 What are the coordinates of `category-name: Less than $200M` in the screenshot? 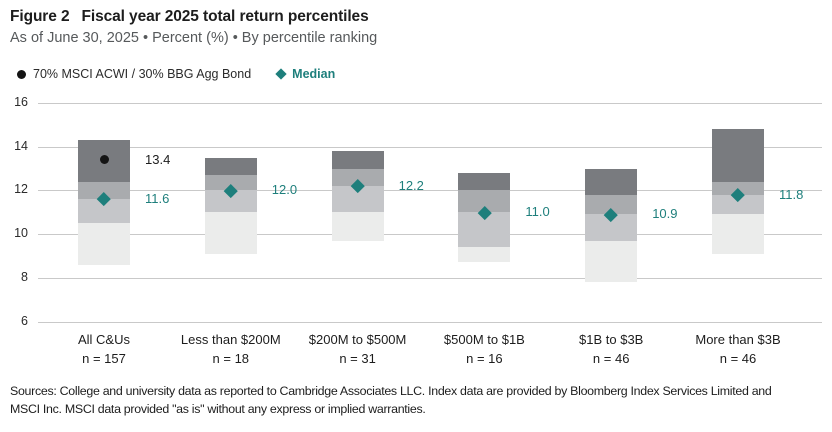 It's located at (230, 339).